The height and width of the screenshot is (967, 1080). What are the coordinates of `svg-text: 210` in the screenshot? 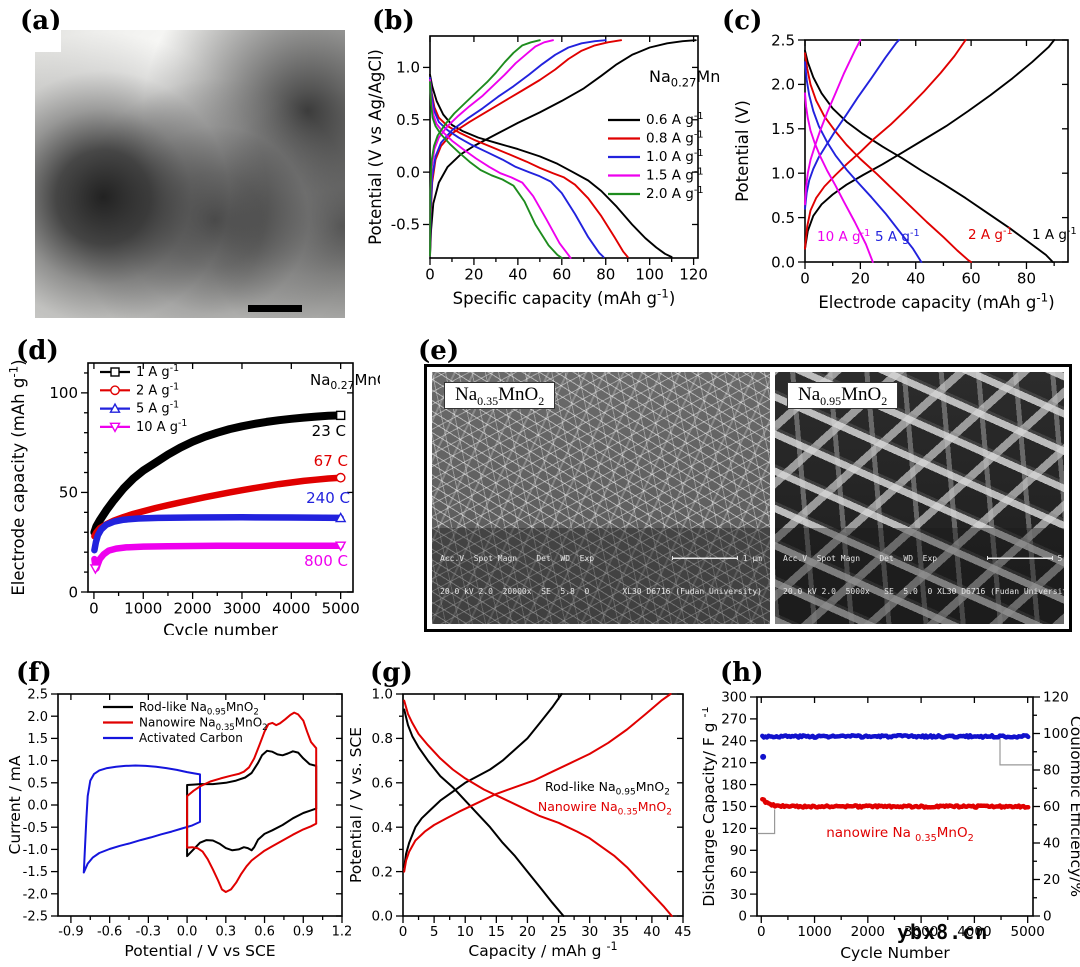 It's located at (734, 763).